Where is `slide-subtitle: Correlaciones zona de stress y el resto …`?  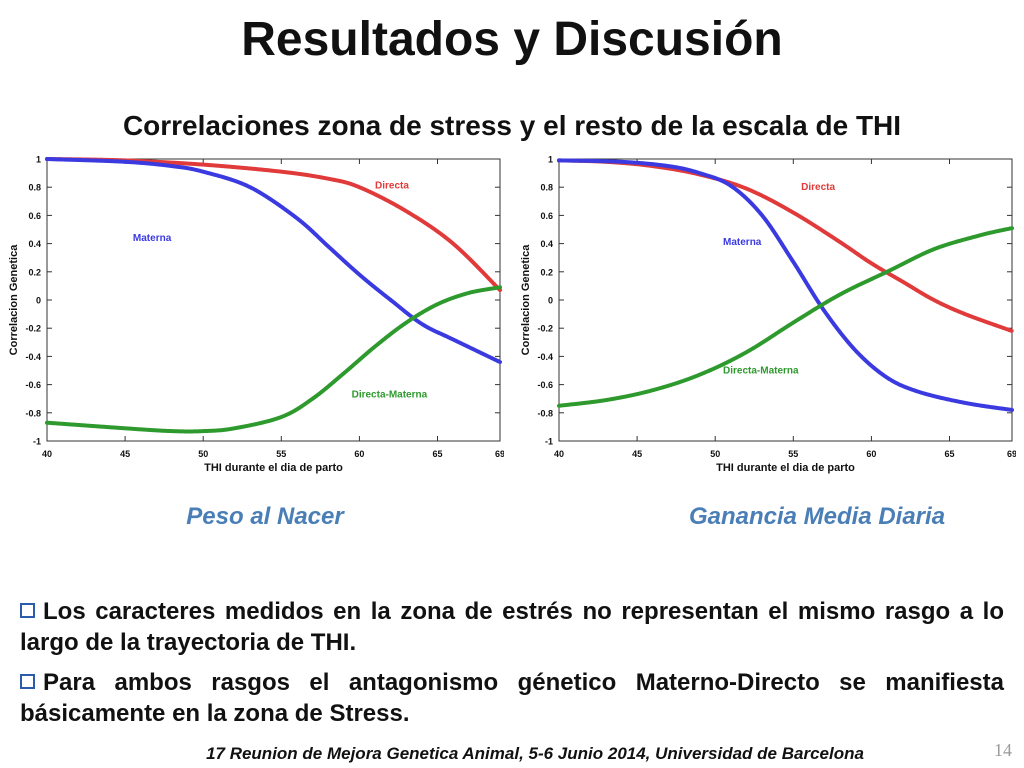 slide-subtitle: Correlaciones zona de stress y el resto … is located at coordinates (512, 125).